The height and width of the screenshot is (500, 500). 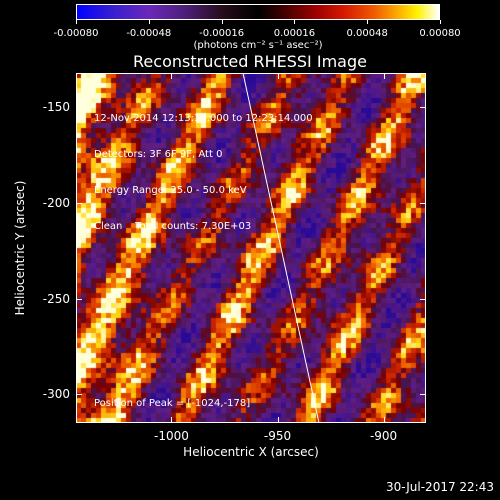 What do you see at coordinates (172, 403) in the screenshot?
I see `peak-position-text: Position of Peak = [-1024,-178]` at bounding box center [172, 403].